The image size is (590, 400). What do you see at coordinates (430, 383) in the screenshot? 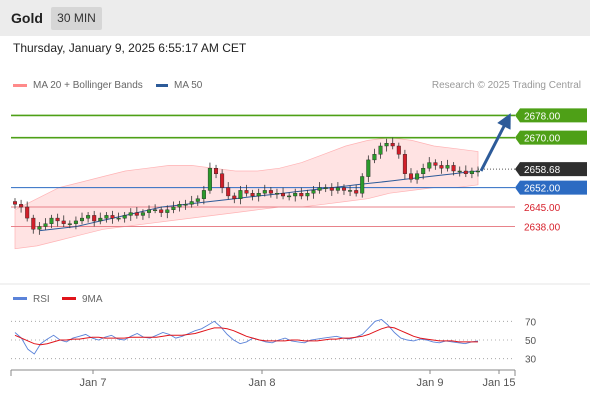
I see `x-tick-label-Jan 9: Jan 9` at bounding box center [430, 383].